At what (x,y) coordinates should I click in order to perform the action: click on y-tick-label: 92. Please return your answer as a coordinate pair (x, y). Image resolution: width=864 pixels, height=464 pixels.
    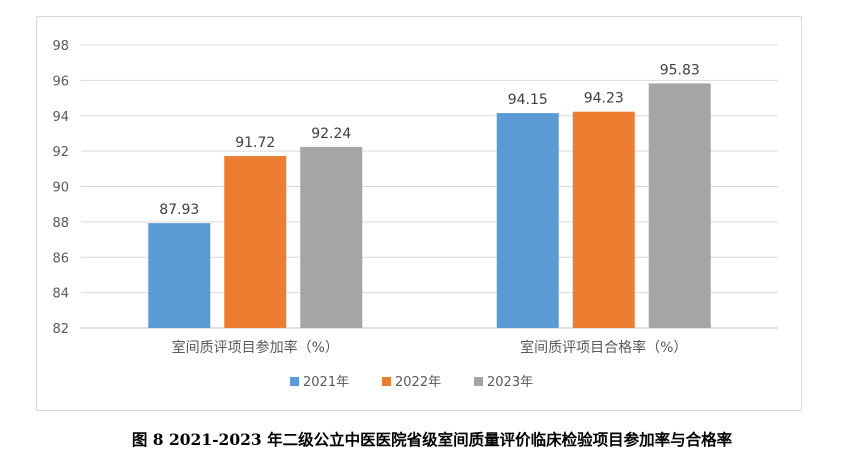
    Looking at the image, I should click on (60, 152).